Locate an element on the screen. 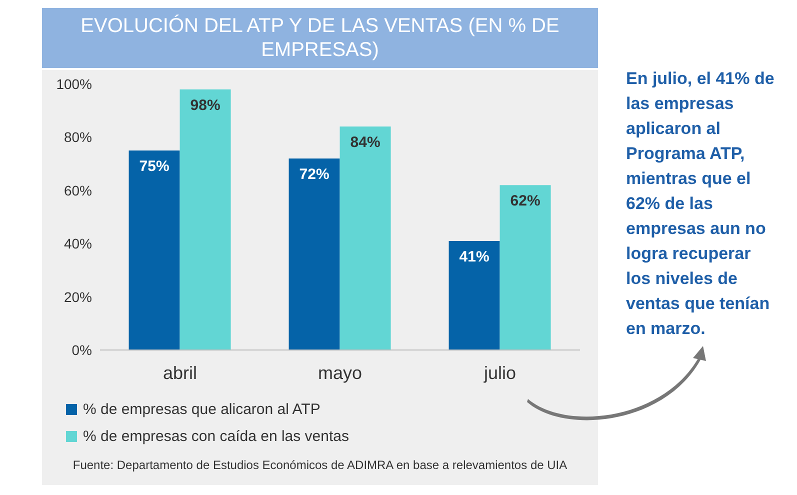  x-tick-label: julio is located at coordinates (499, 372).